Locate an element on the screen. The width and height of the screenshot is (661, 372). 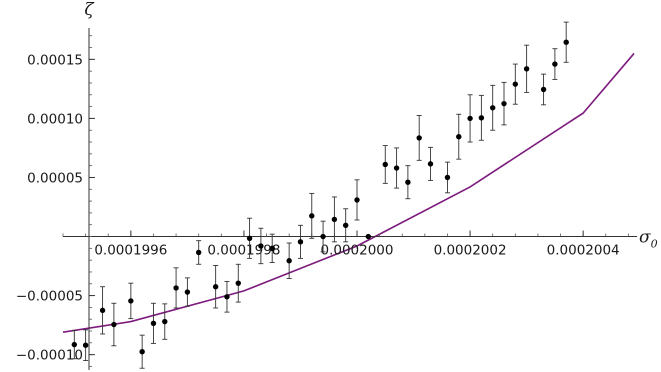
x-tick-label: 0.0002000 is located at coordinates (356, 251).